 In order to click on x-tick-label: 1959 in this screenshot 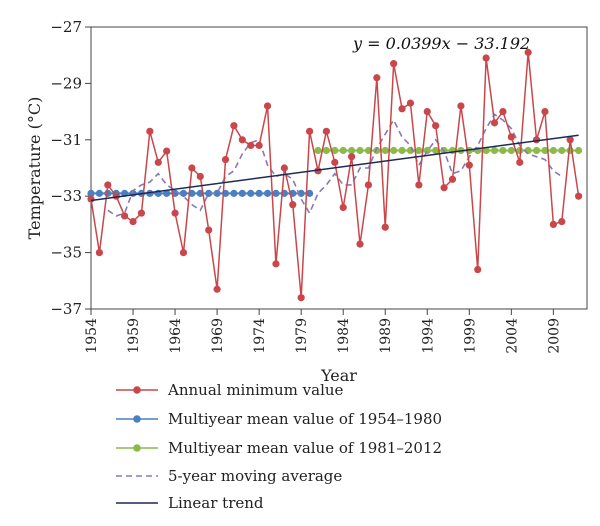, I will do `click(134, 336)`.